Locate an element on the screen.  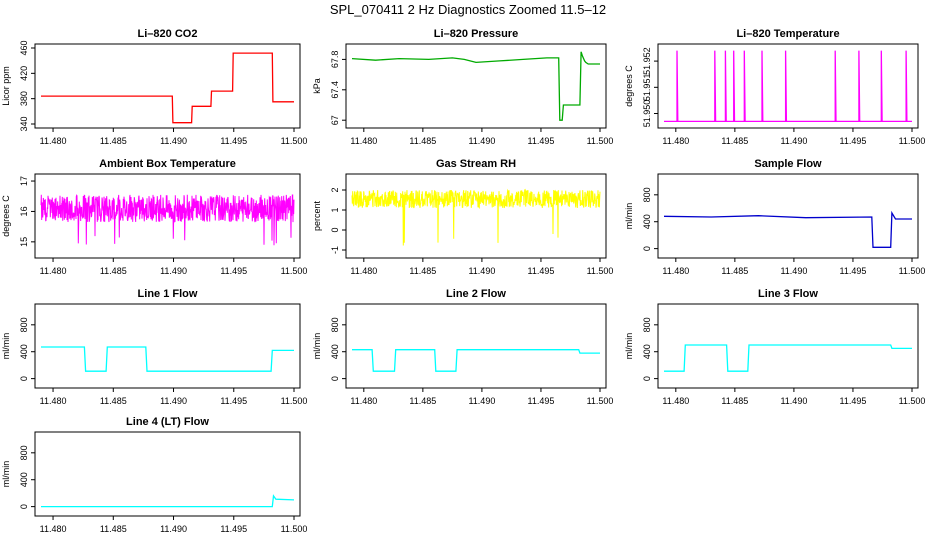
panel-title: Line 1 Flow is located at coordinates (168, 294).